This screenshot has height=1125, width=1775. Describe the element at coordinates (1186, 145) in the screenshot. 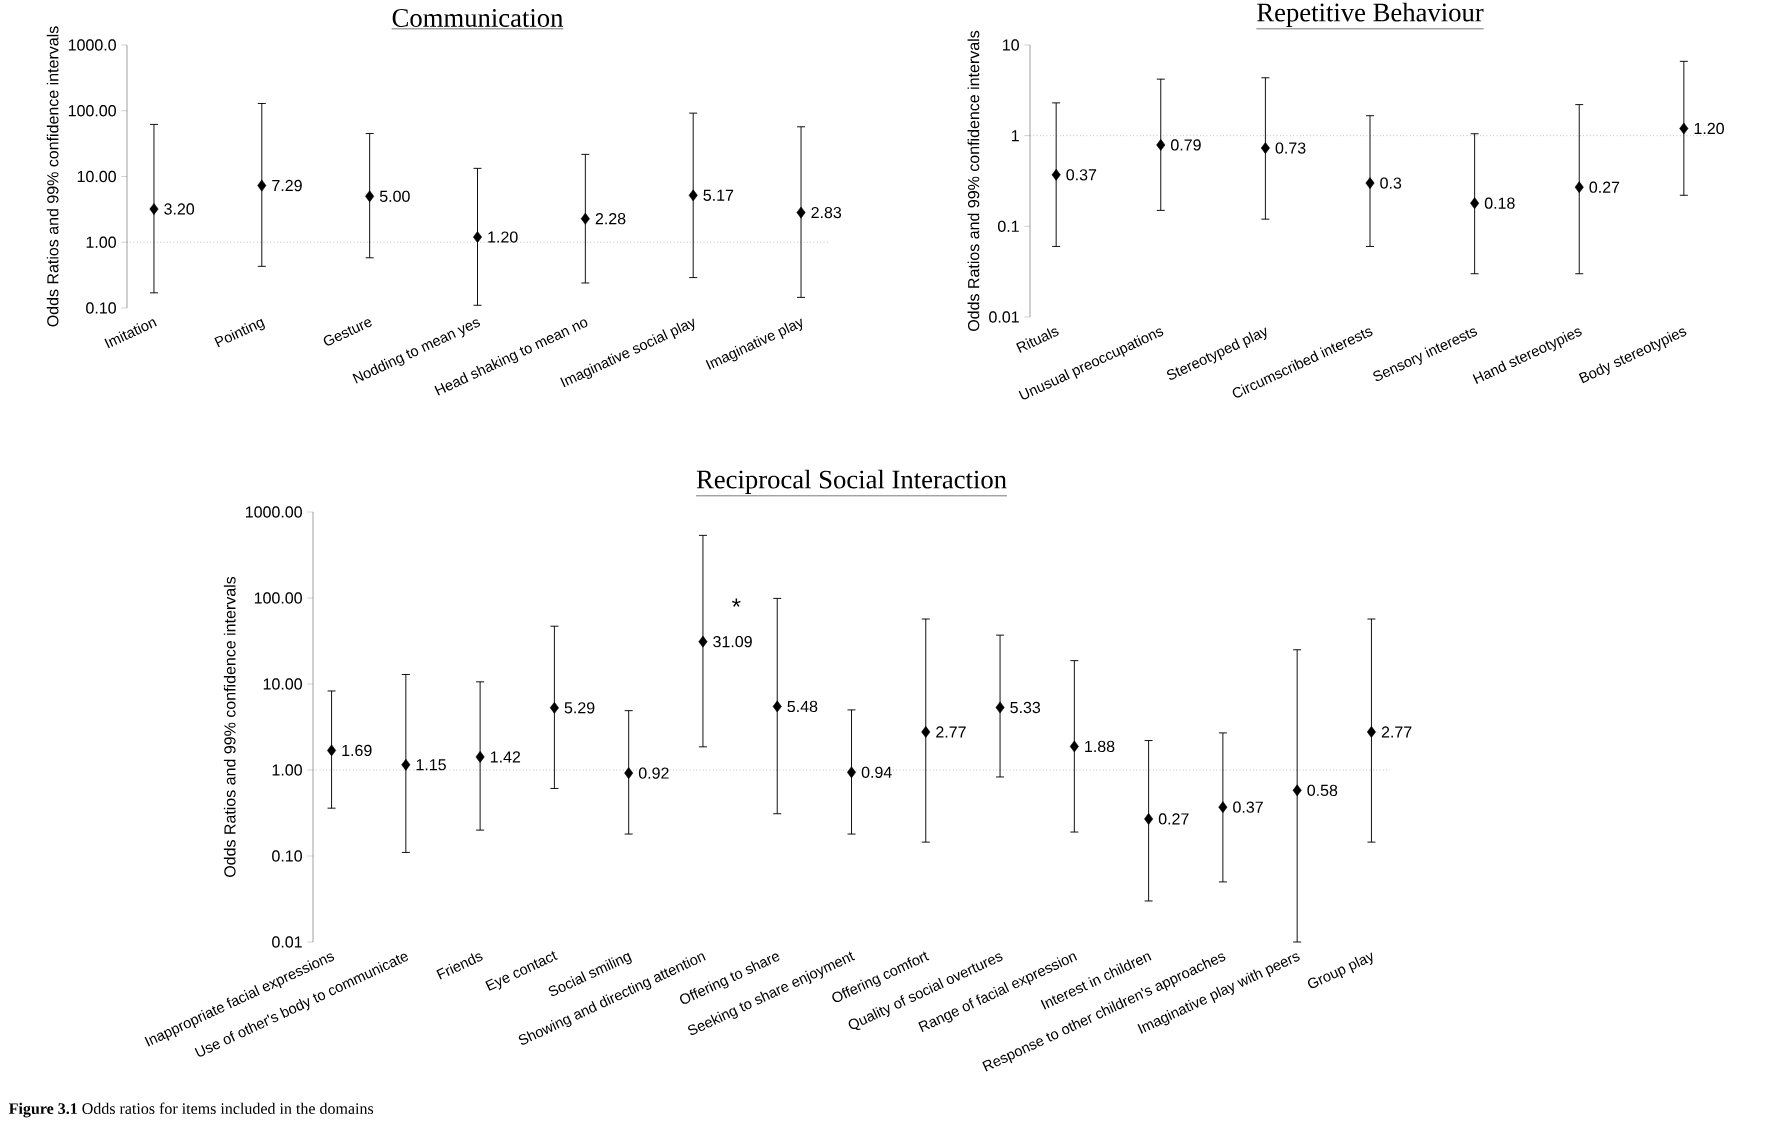

I see `data-label: 0.79` at that location.